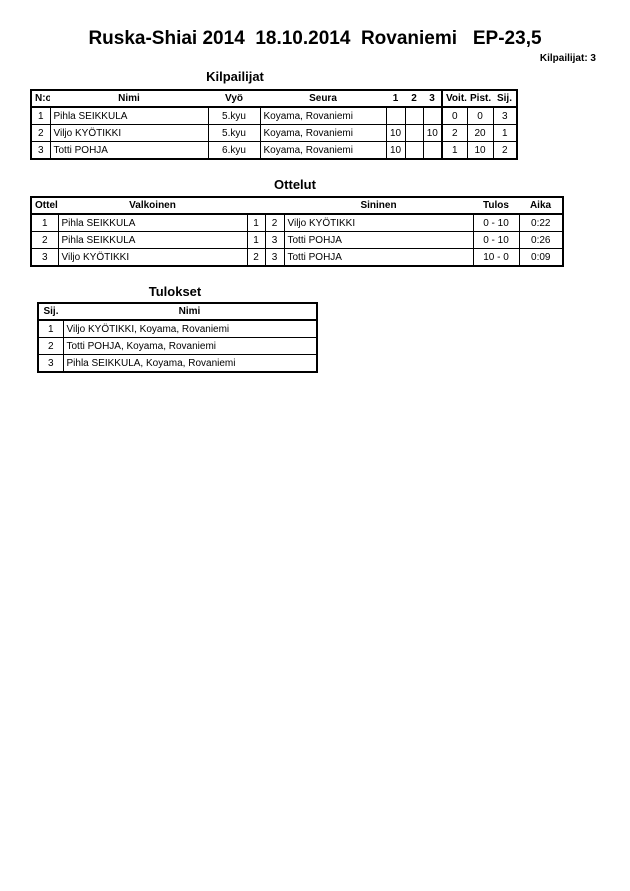 This screenshot has height=891, width=630. Describe the element at coordinates (480, 99) in the screenshot. I see `column-header: Pist.` at that location.